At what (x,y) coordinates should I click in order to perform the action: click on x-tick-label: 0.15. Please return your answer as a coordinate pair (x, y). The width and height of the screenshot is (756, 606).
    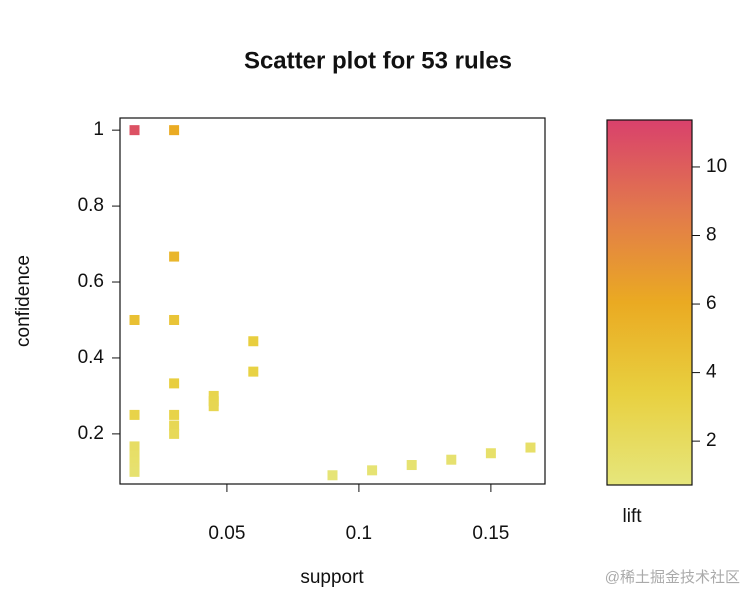
    Looking at the image, I should click on (490, 533).